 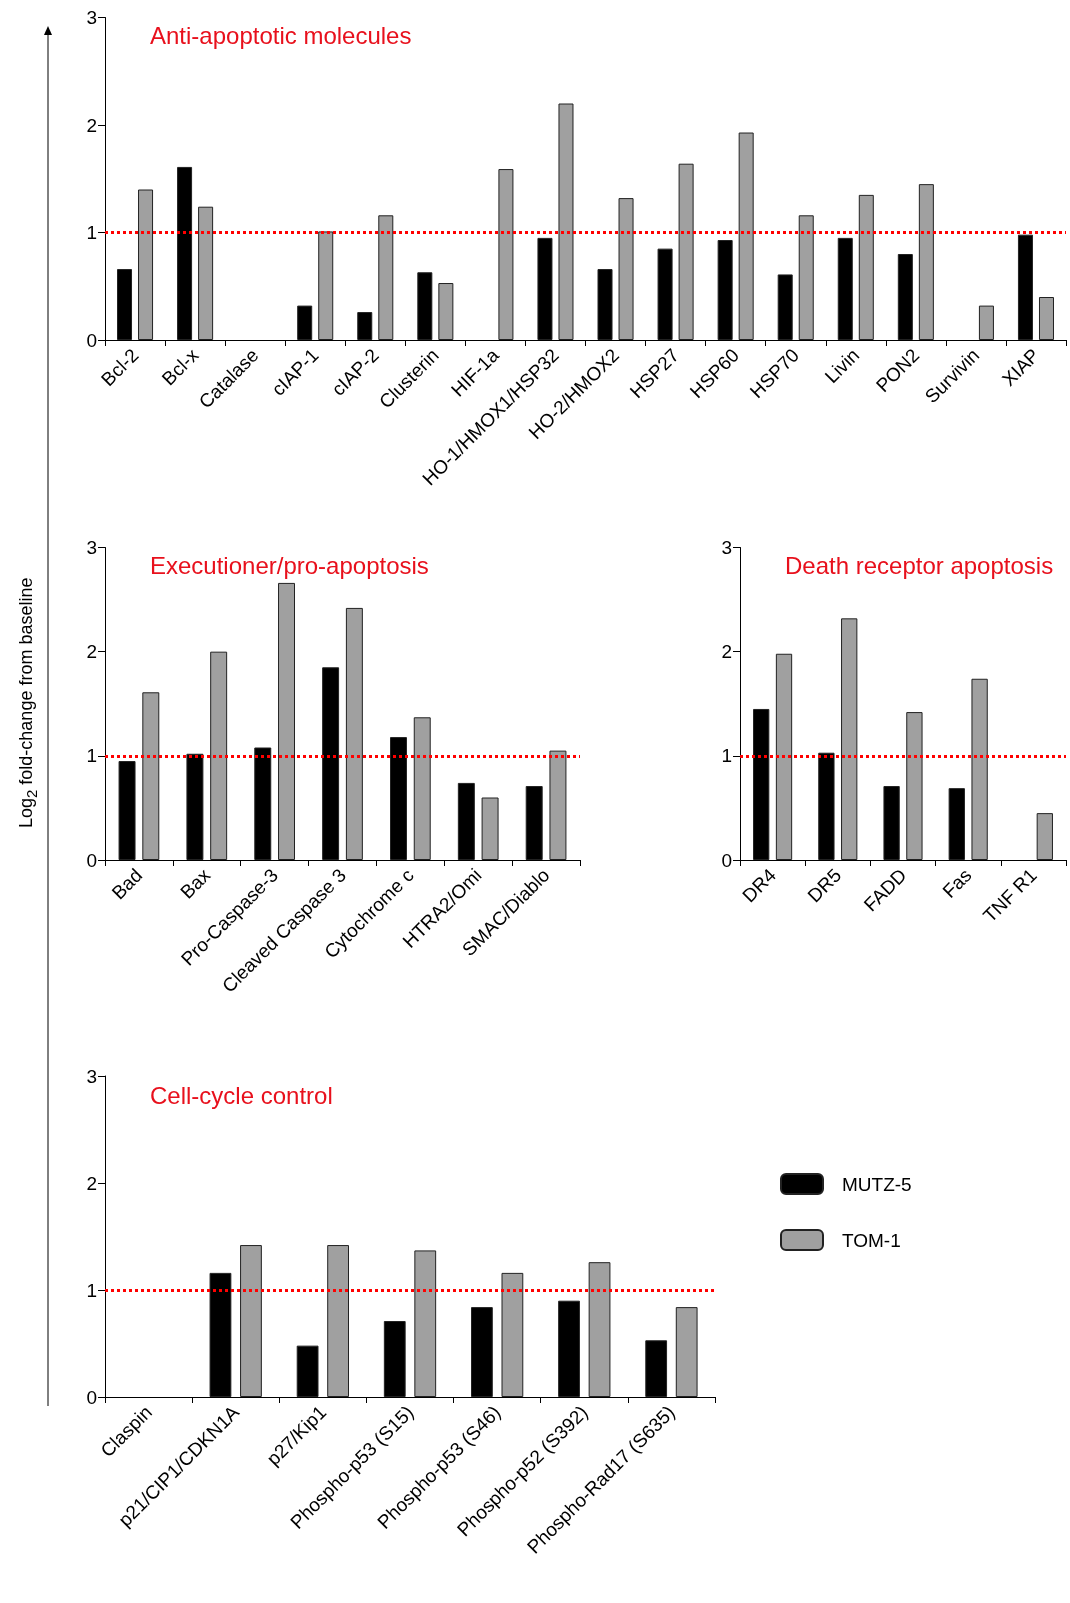 What do you see at coordinates (842, 366) in the screenshot?
I see `x-tick-label: Livin` at bounding box center [842, 366].